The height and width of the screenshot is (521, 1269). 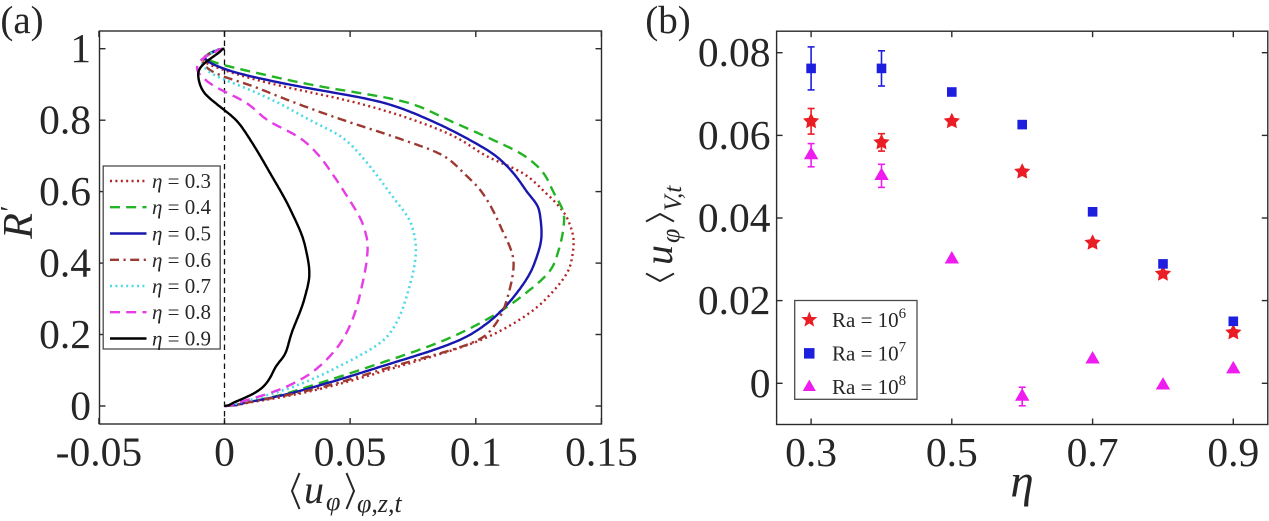 I want to click on svg-text: φ,z,t, so click(x=380, y=502).